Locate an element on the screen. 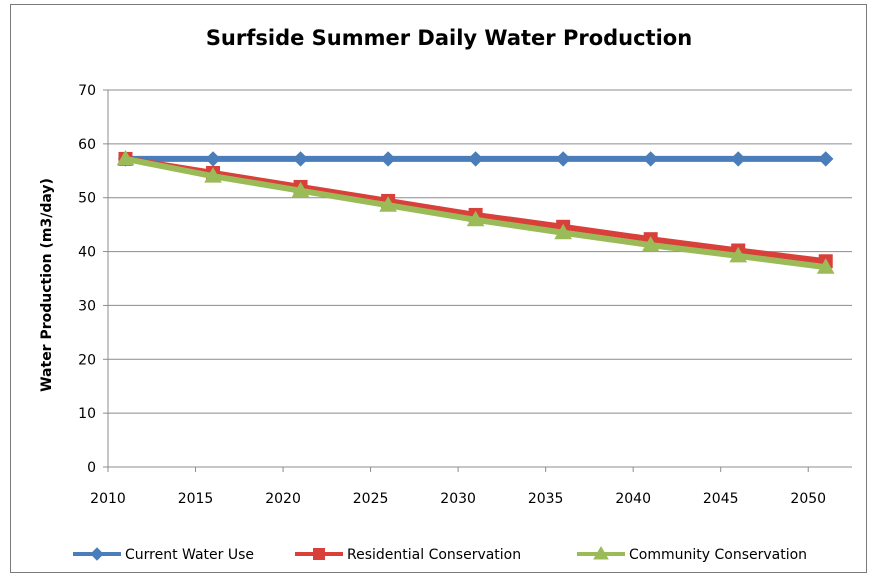  point-community-conservation-2011 is located at coordinates (125, 157).